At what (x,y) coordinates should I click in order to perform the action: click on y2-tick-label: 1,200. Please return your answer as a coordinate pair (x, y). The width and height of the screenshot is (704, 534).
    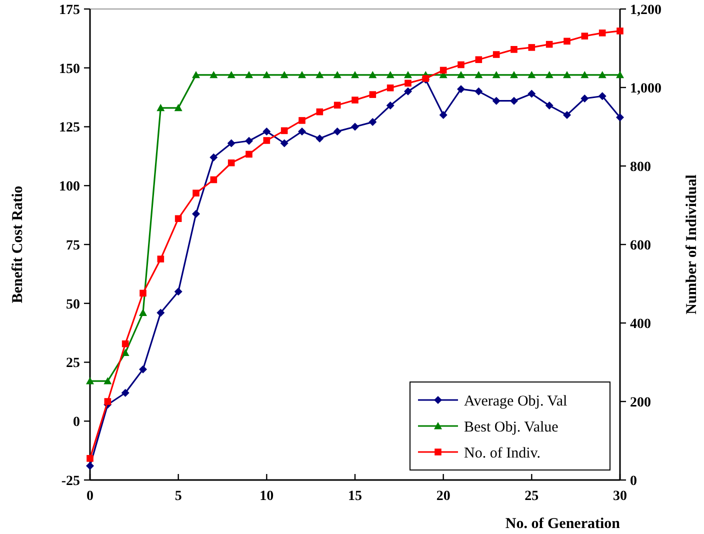
    Looking at the image, I should click on (646, 10).